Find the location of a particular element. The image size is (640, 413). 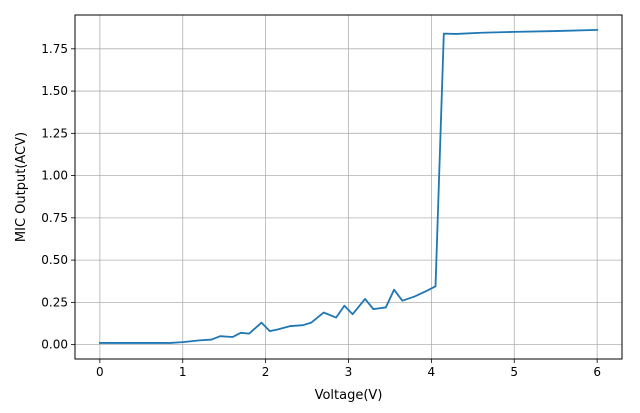

y-tick-label: 1.50 is located at coordinates (54, 91).